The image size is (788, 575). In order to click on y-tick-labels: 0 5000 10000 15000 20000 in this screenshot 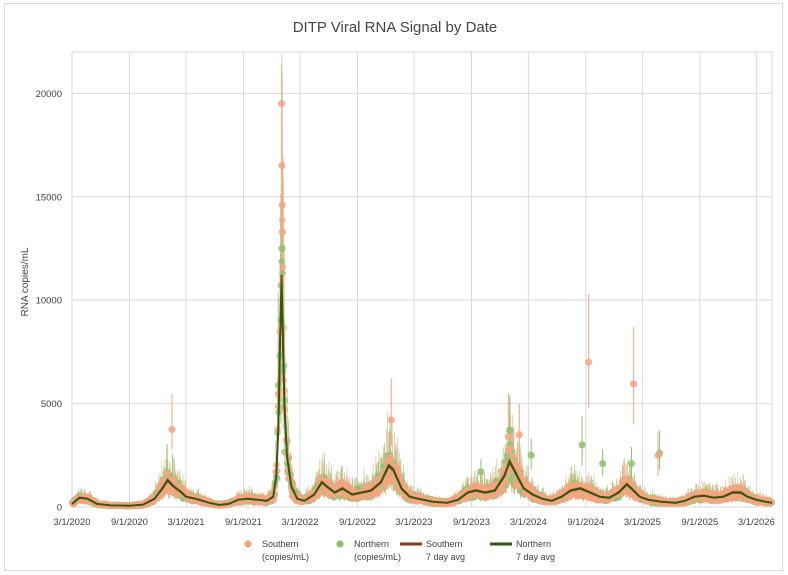, I will do `click(49, 301)`.